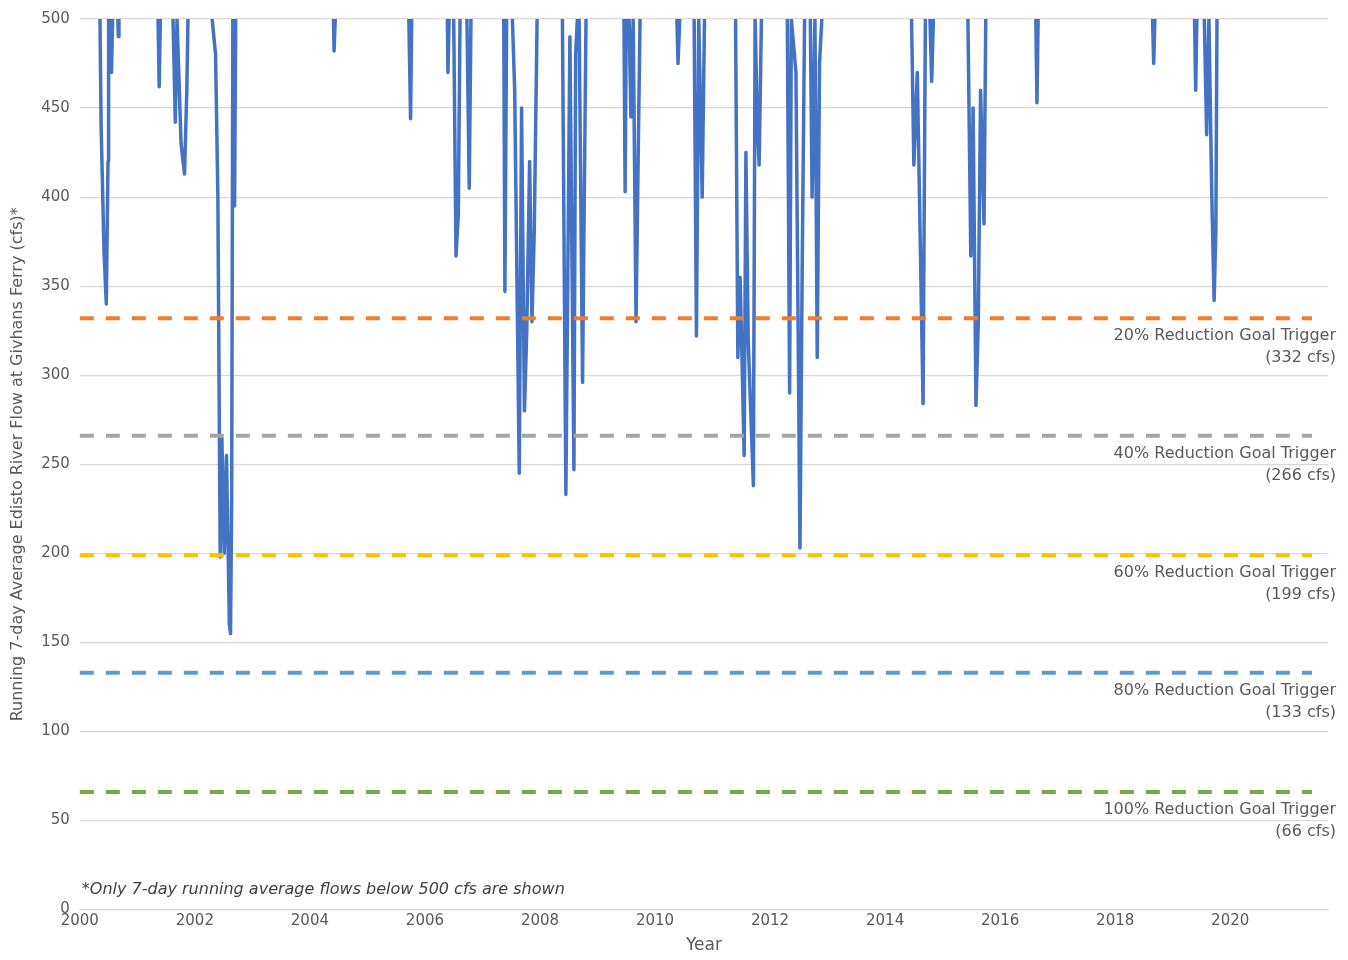  What do you see at coordinates (55, 552) in the screenshot?
I see `y-tick-label: 200` at bounding box center [55, 552].